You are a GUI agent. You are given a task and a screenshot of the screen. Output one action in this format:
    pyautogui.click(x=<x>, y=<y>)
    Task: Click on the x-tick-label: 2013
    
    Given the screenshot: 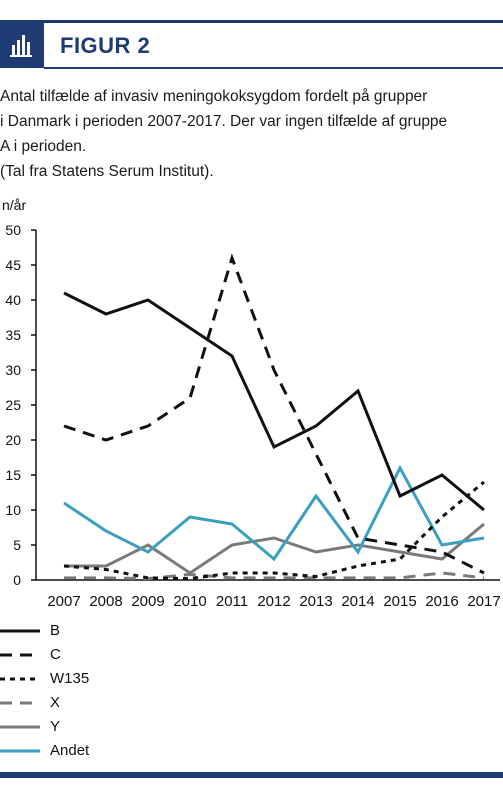 What is the action you would take?
    pyautogui.click(x=315, y=601)
    